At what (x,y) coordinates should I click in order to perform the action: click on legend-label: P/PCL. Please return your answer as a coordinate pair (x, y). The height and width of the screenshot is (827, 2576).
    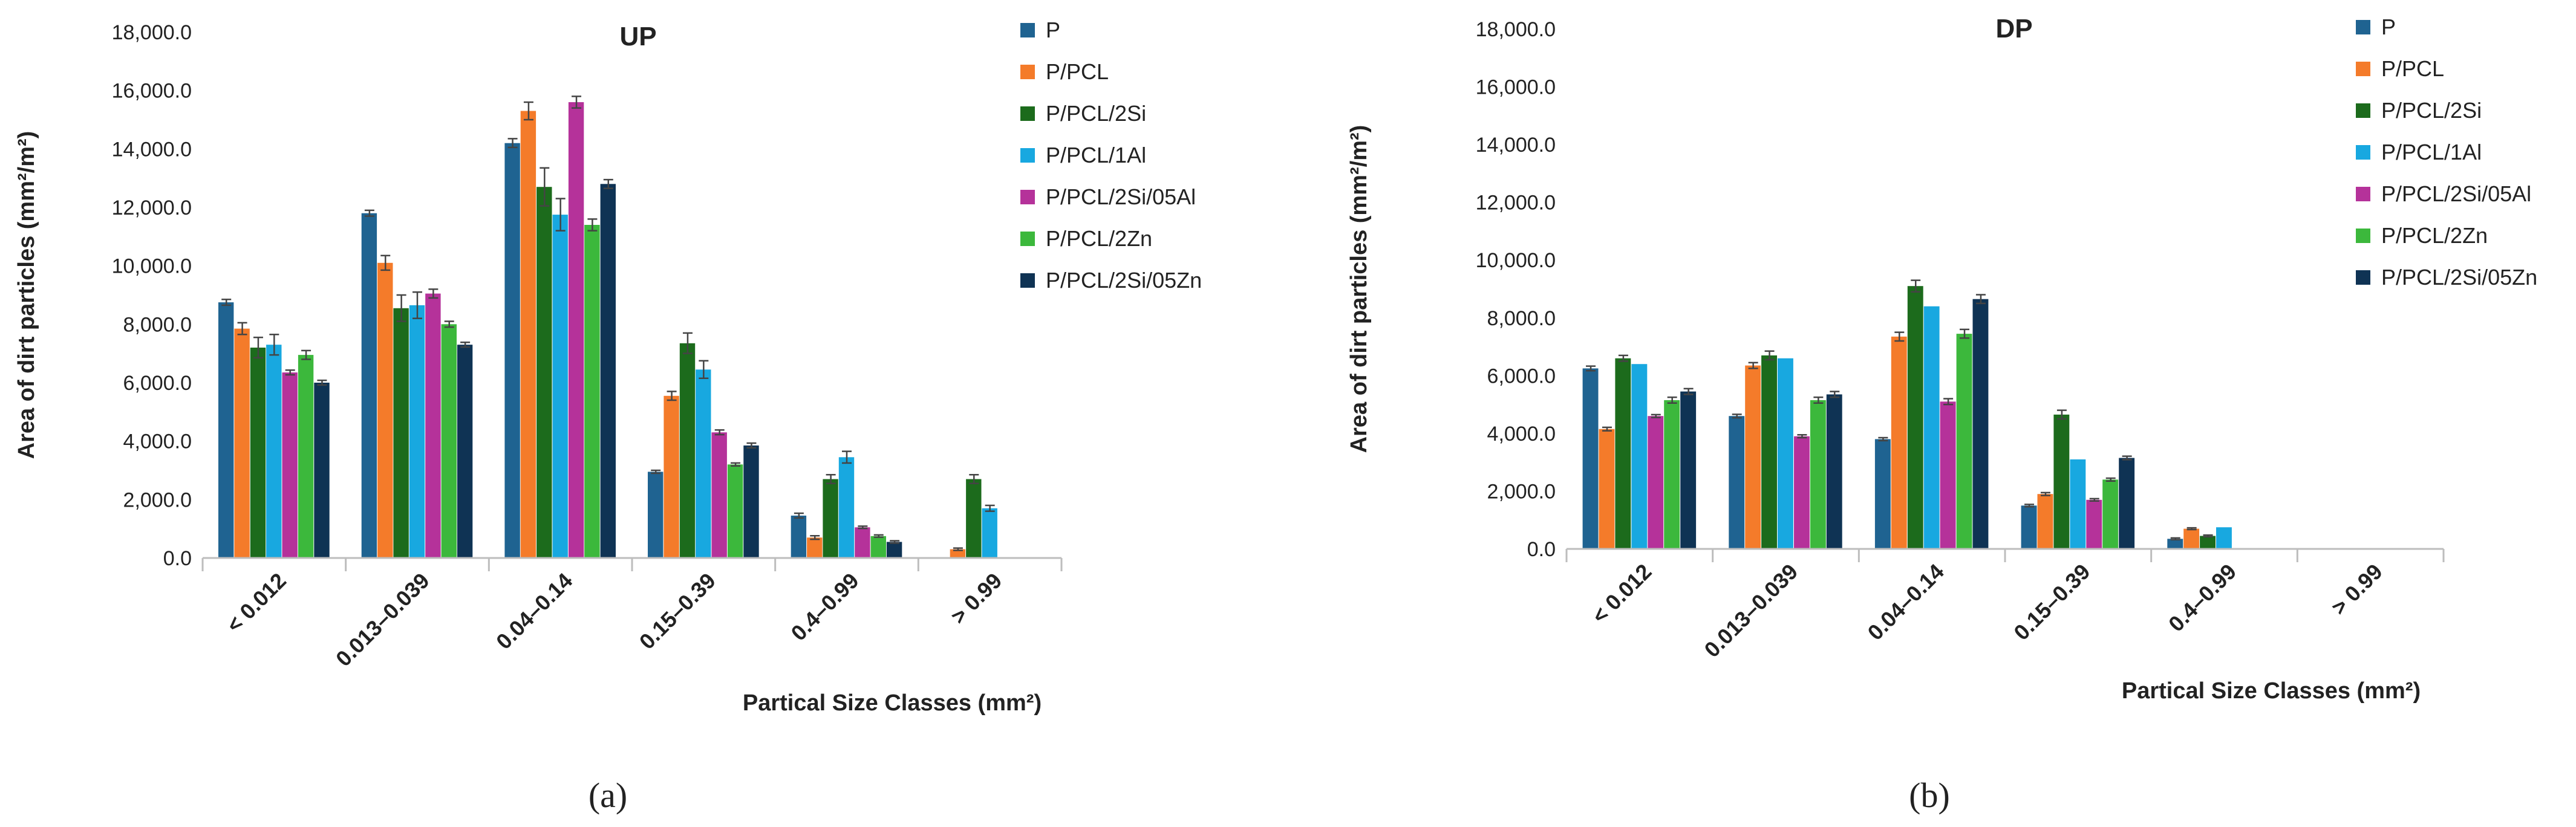
    Looking at the image, I should click on (2412, 68).